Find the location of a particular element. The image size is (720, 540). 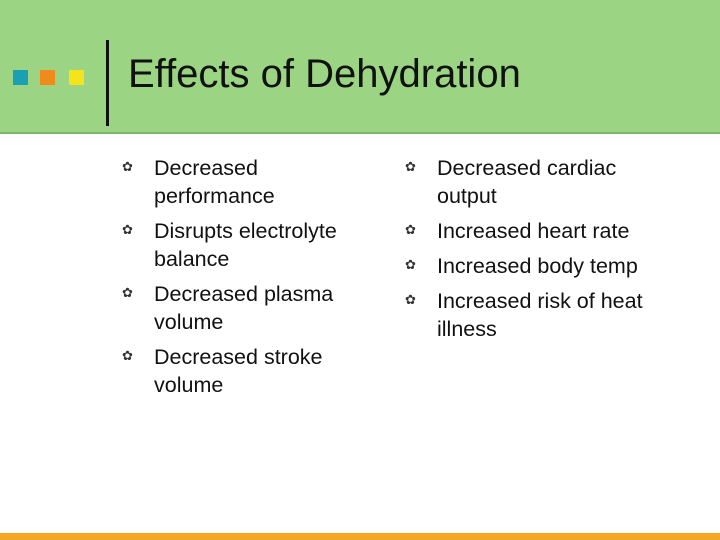

list-item: ✿ Increased body temp is located at coordinates (542, 266).